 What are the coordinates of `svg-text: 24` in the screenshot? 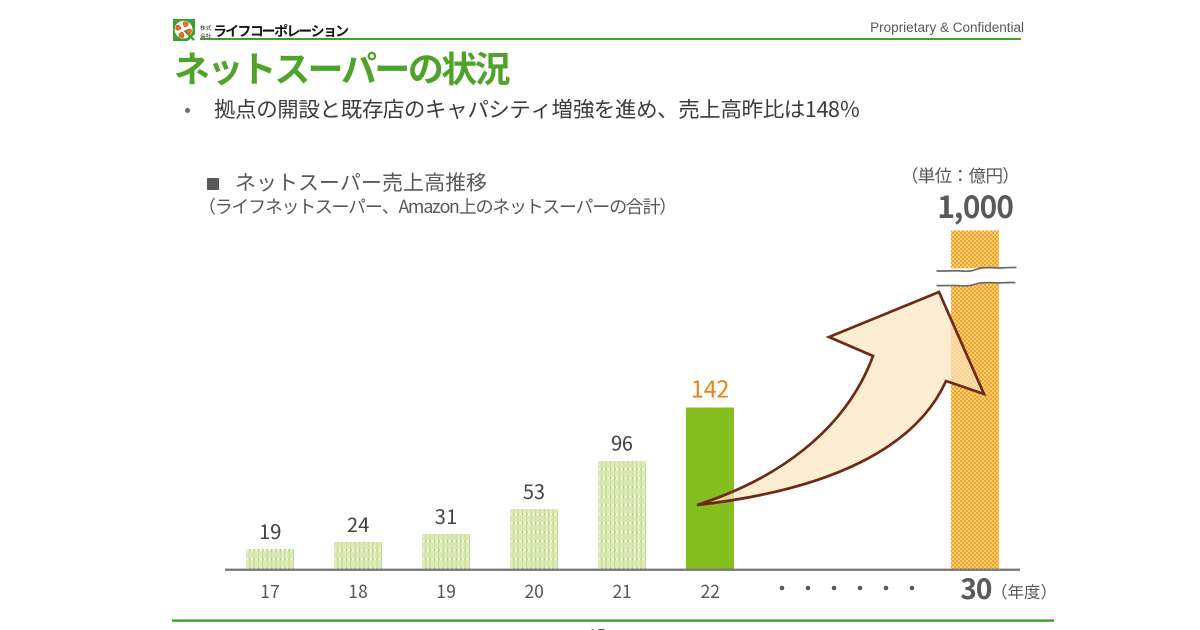 It's located at (358, 523).